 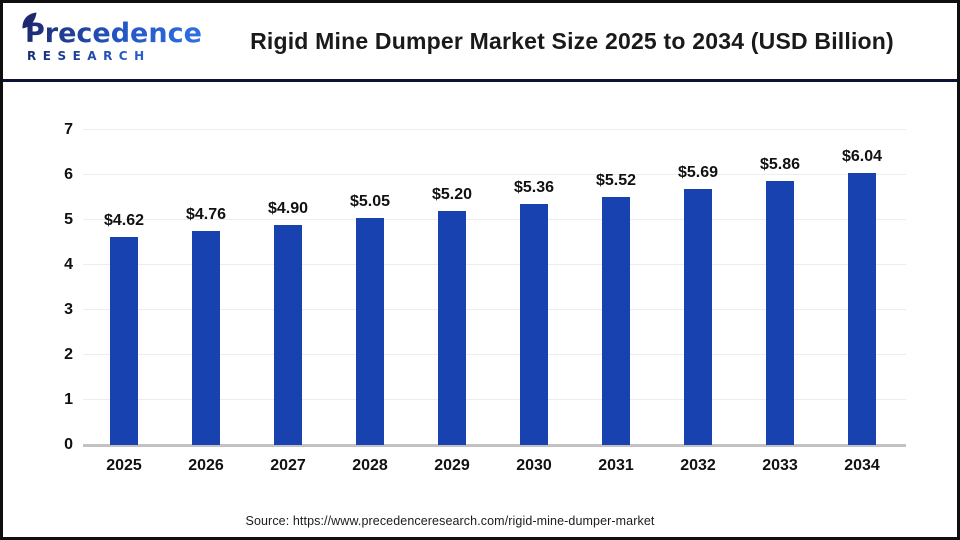 I want to click on y-tick-label: 2, so click(x=68, y=354).